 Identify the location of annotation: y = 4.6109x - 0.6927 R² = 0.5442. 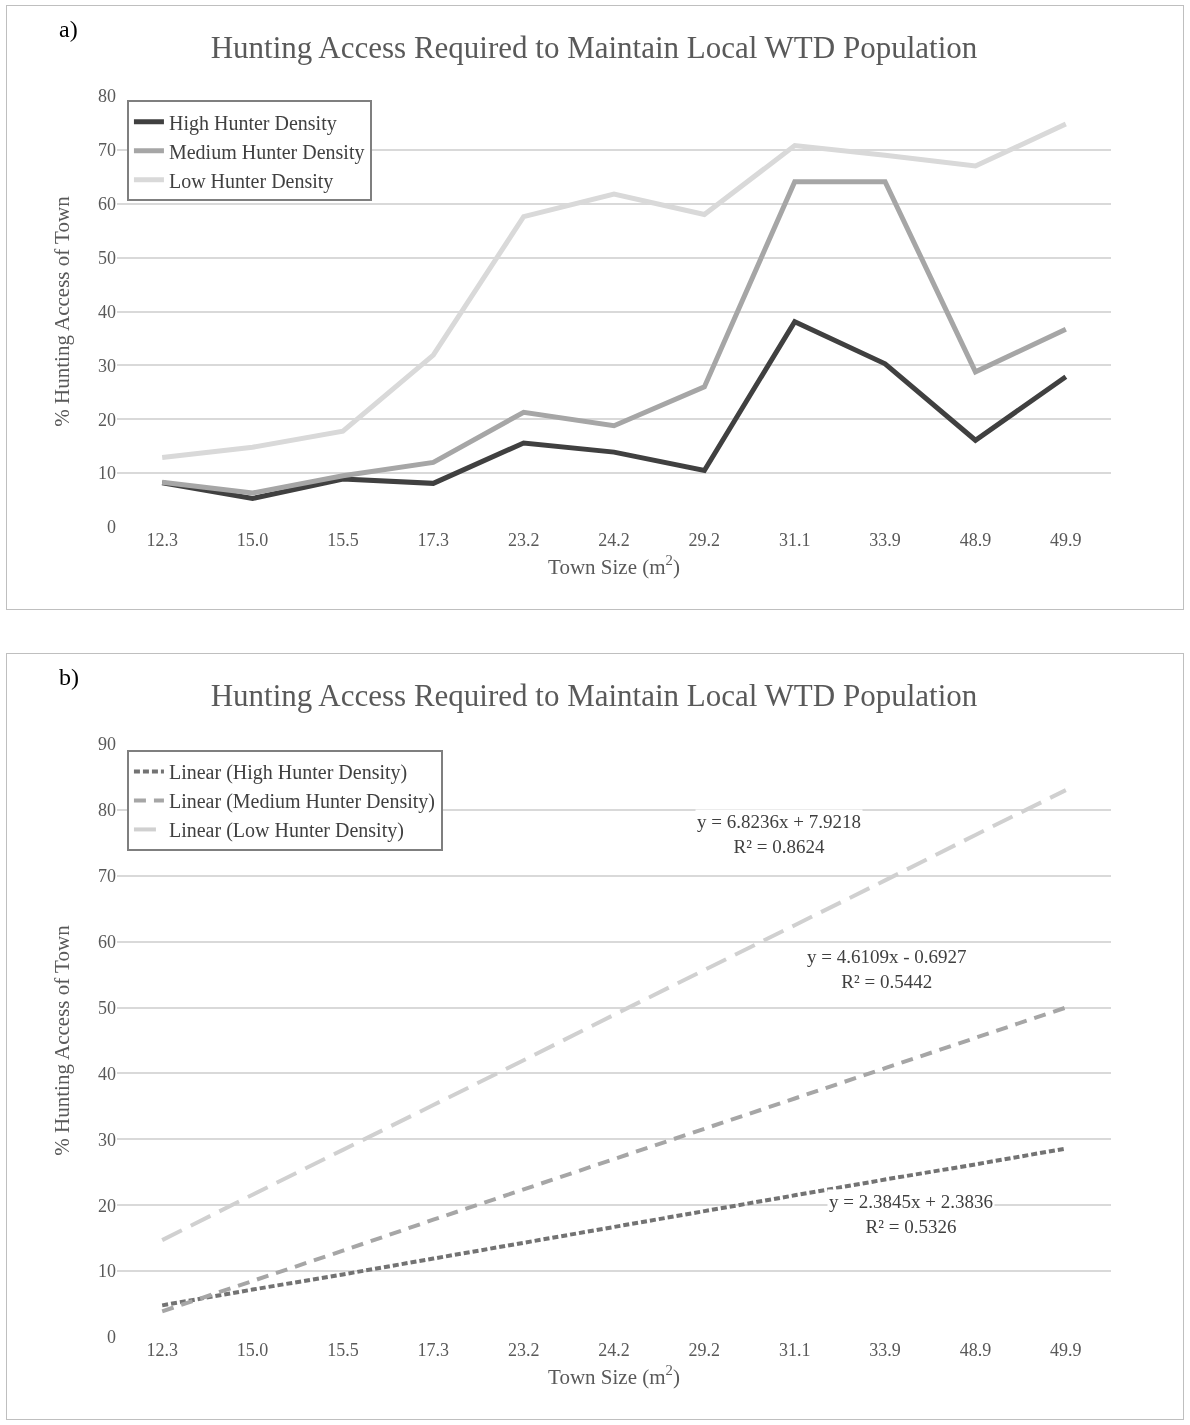
(887, 969).